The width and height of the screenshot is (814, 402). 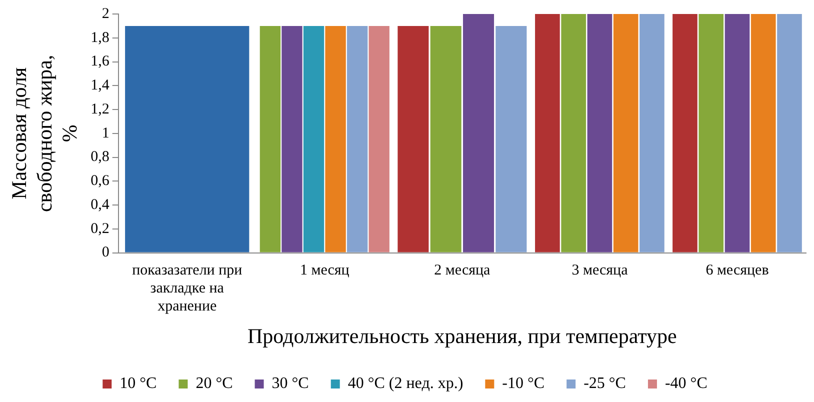 What do you see at coordinates (106, 133) in the screenshot?
I see `y-tick-label: 1` at bounding box center [106, 133].